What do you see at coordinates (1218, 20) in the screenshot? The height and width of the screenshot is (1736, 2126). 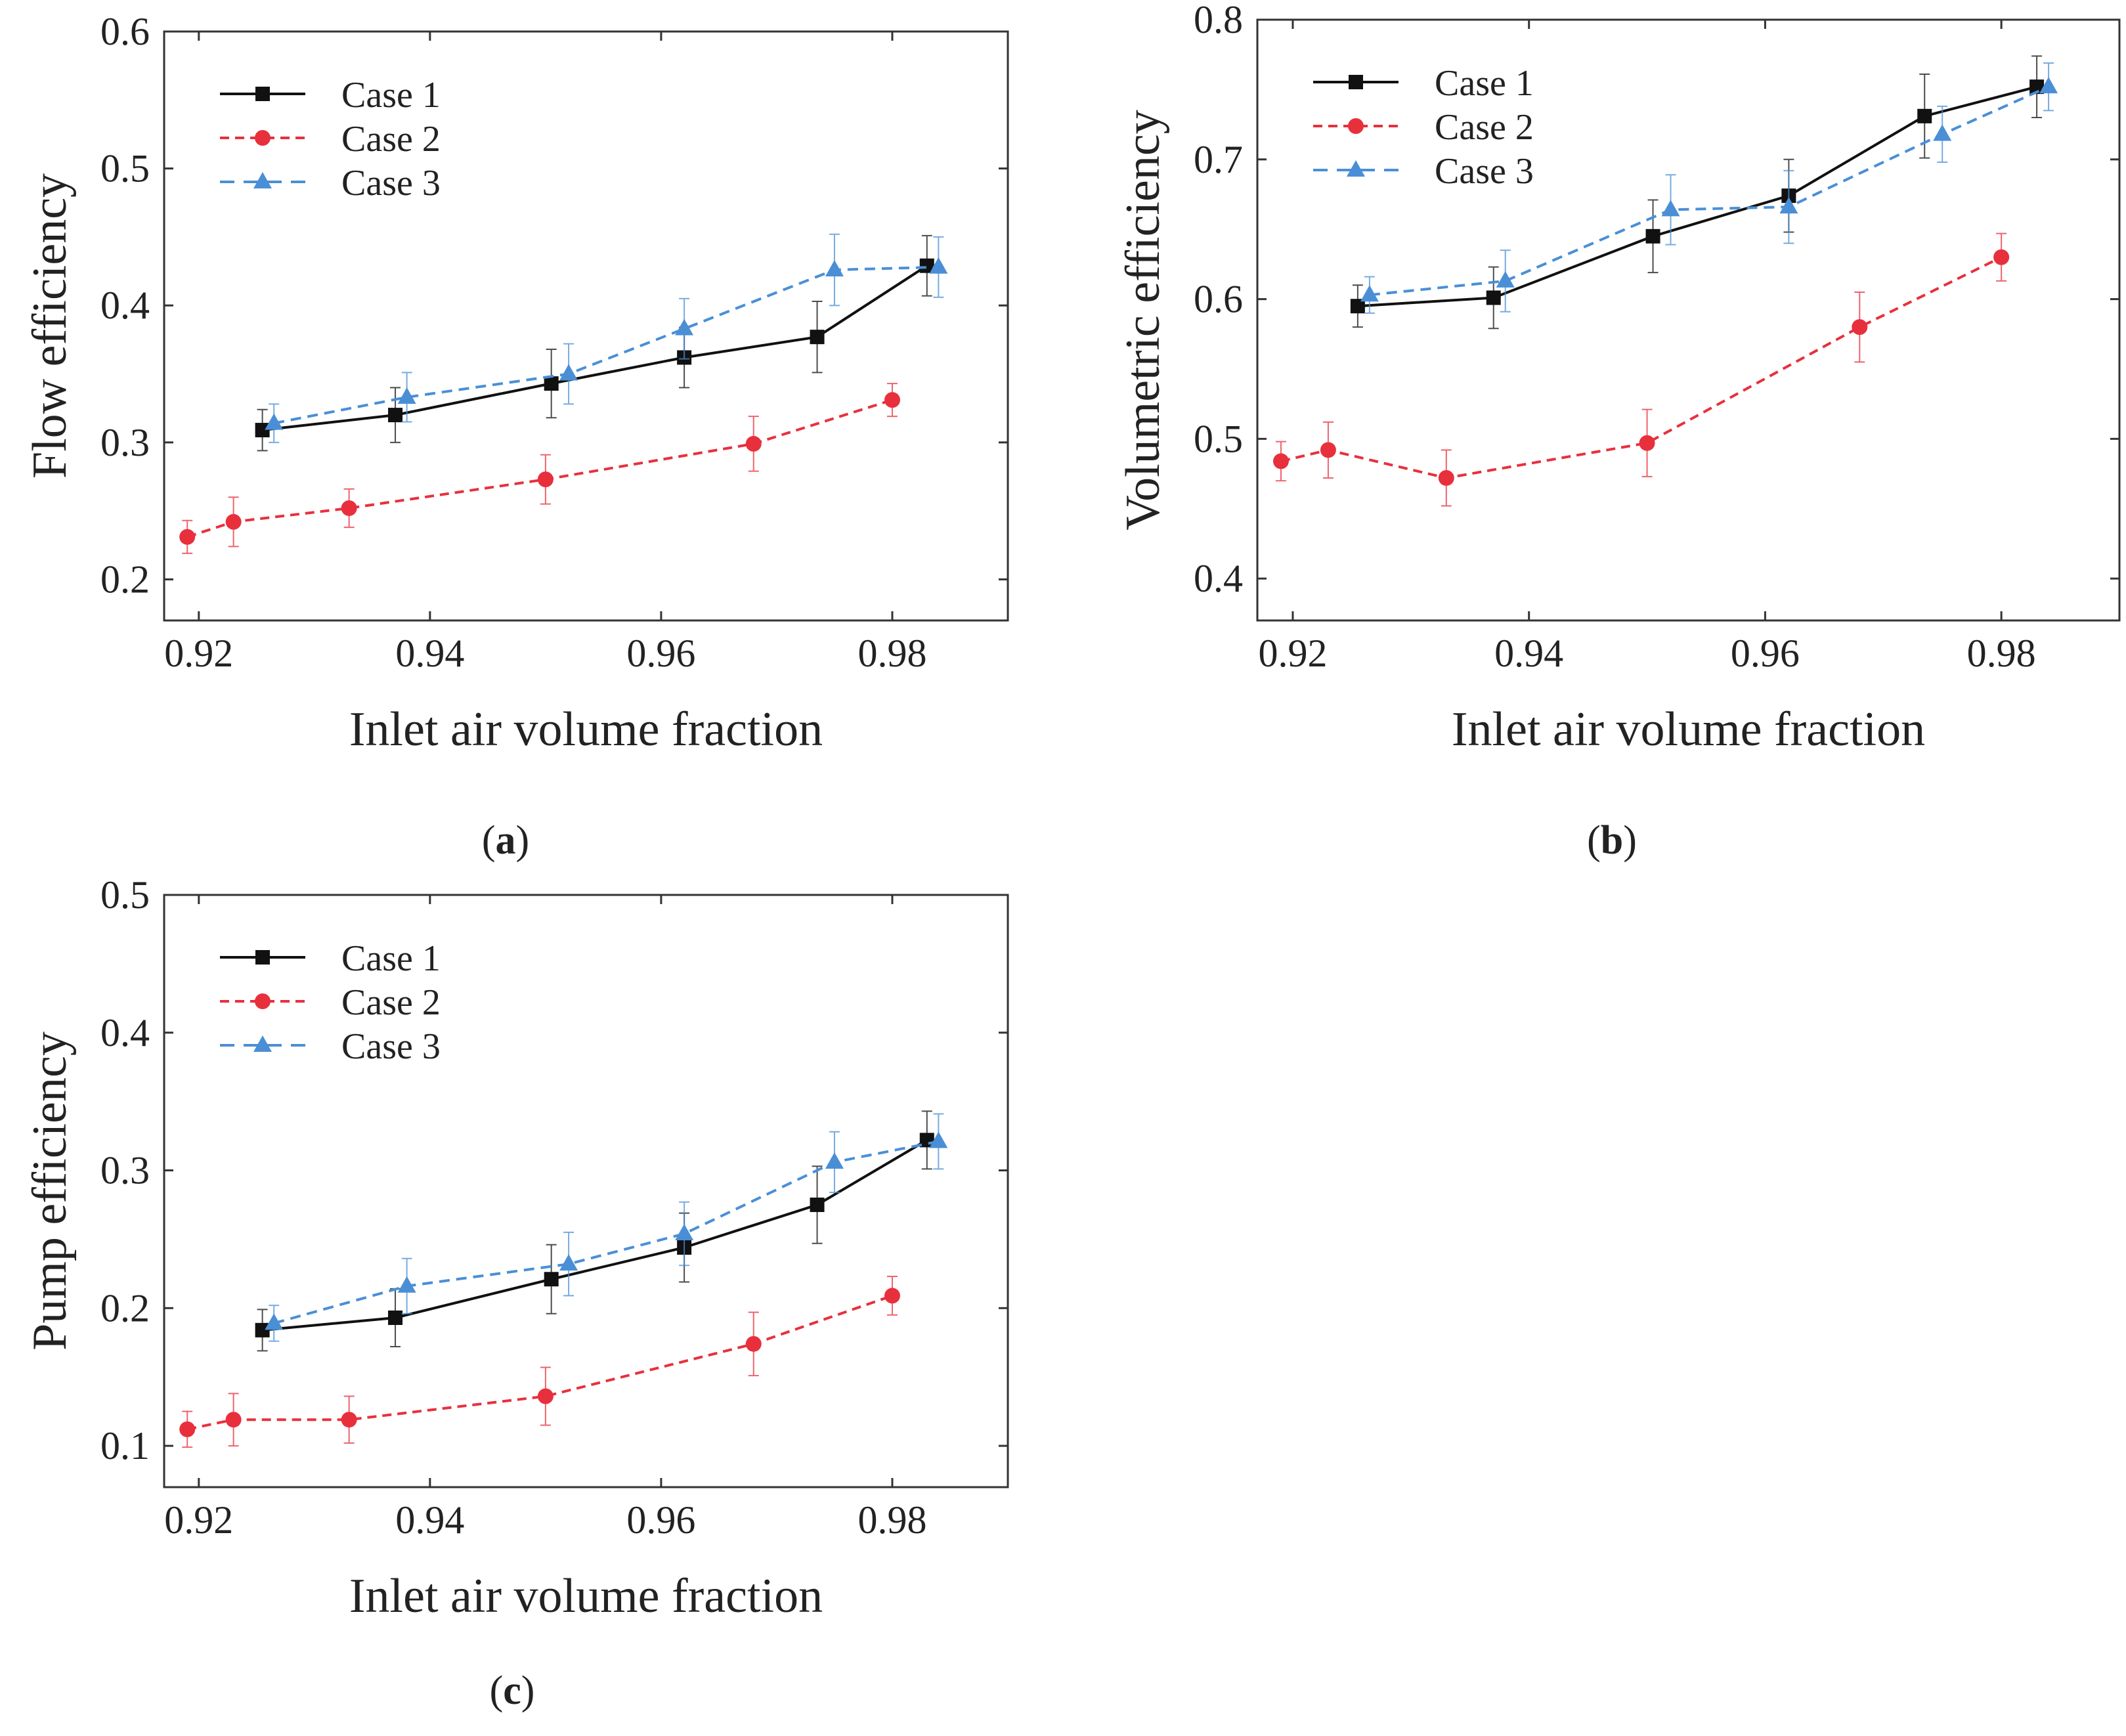 I see `y-tick-label: 0.8` at bounding box center [1218, 20].